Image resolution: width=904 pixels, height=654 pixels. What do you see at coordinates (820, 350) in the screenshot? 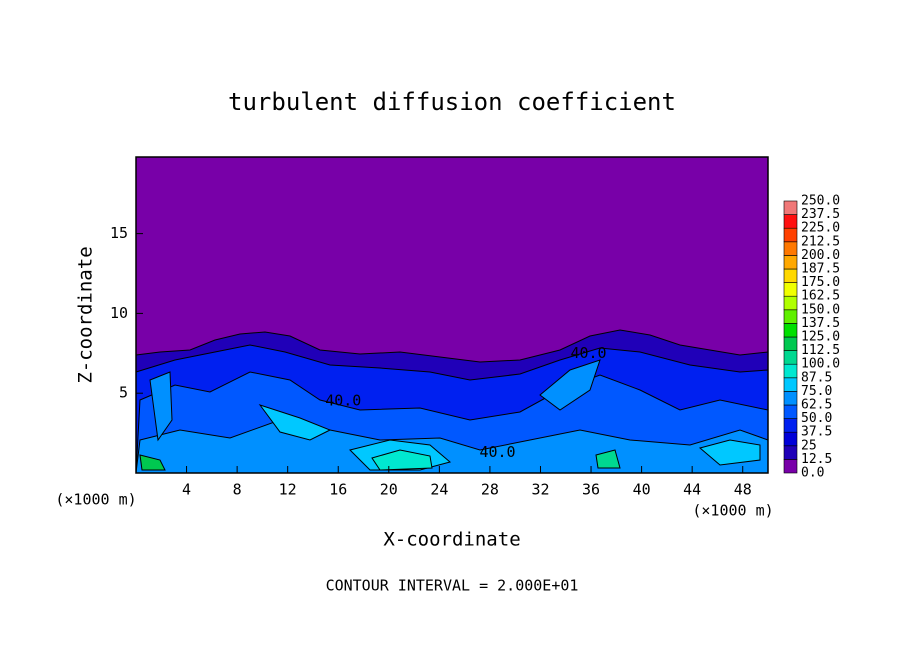
I see `colorbar-label: 112.5` at bounding box center [820, 350].